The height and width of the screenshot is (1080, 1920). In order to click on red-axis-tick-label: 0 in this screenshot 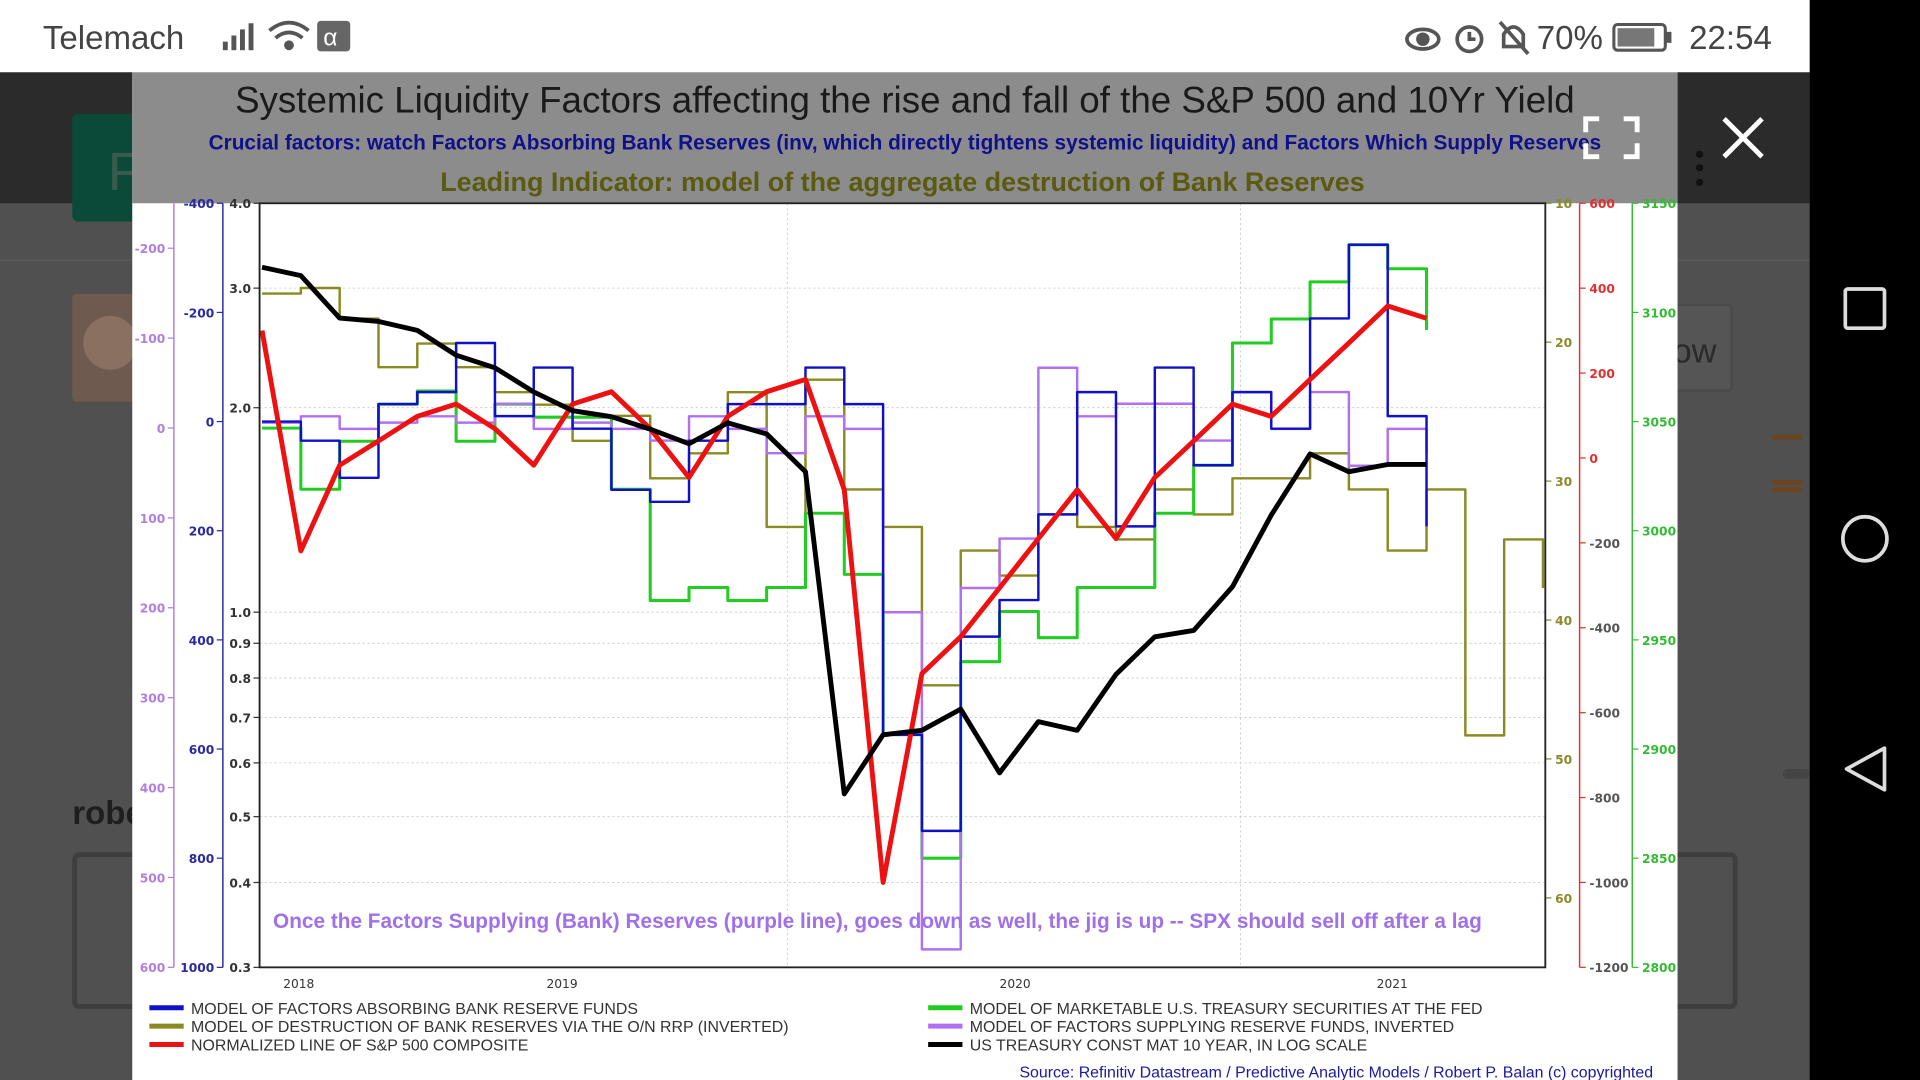, I will do `click(1593, 459)`.